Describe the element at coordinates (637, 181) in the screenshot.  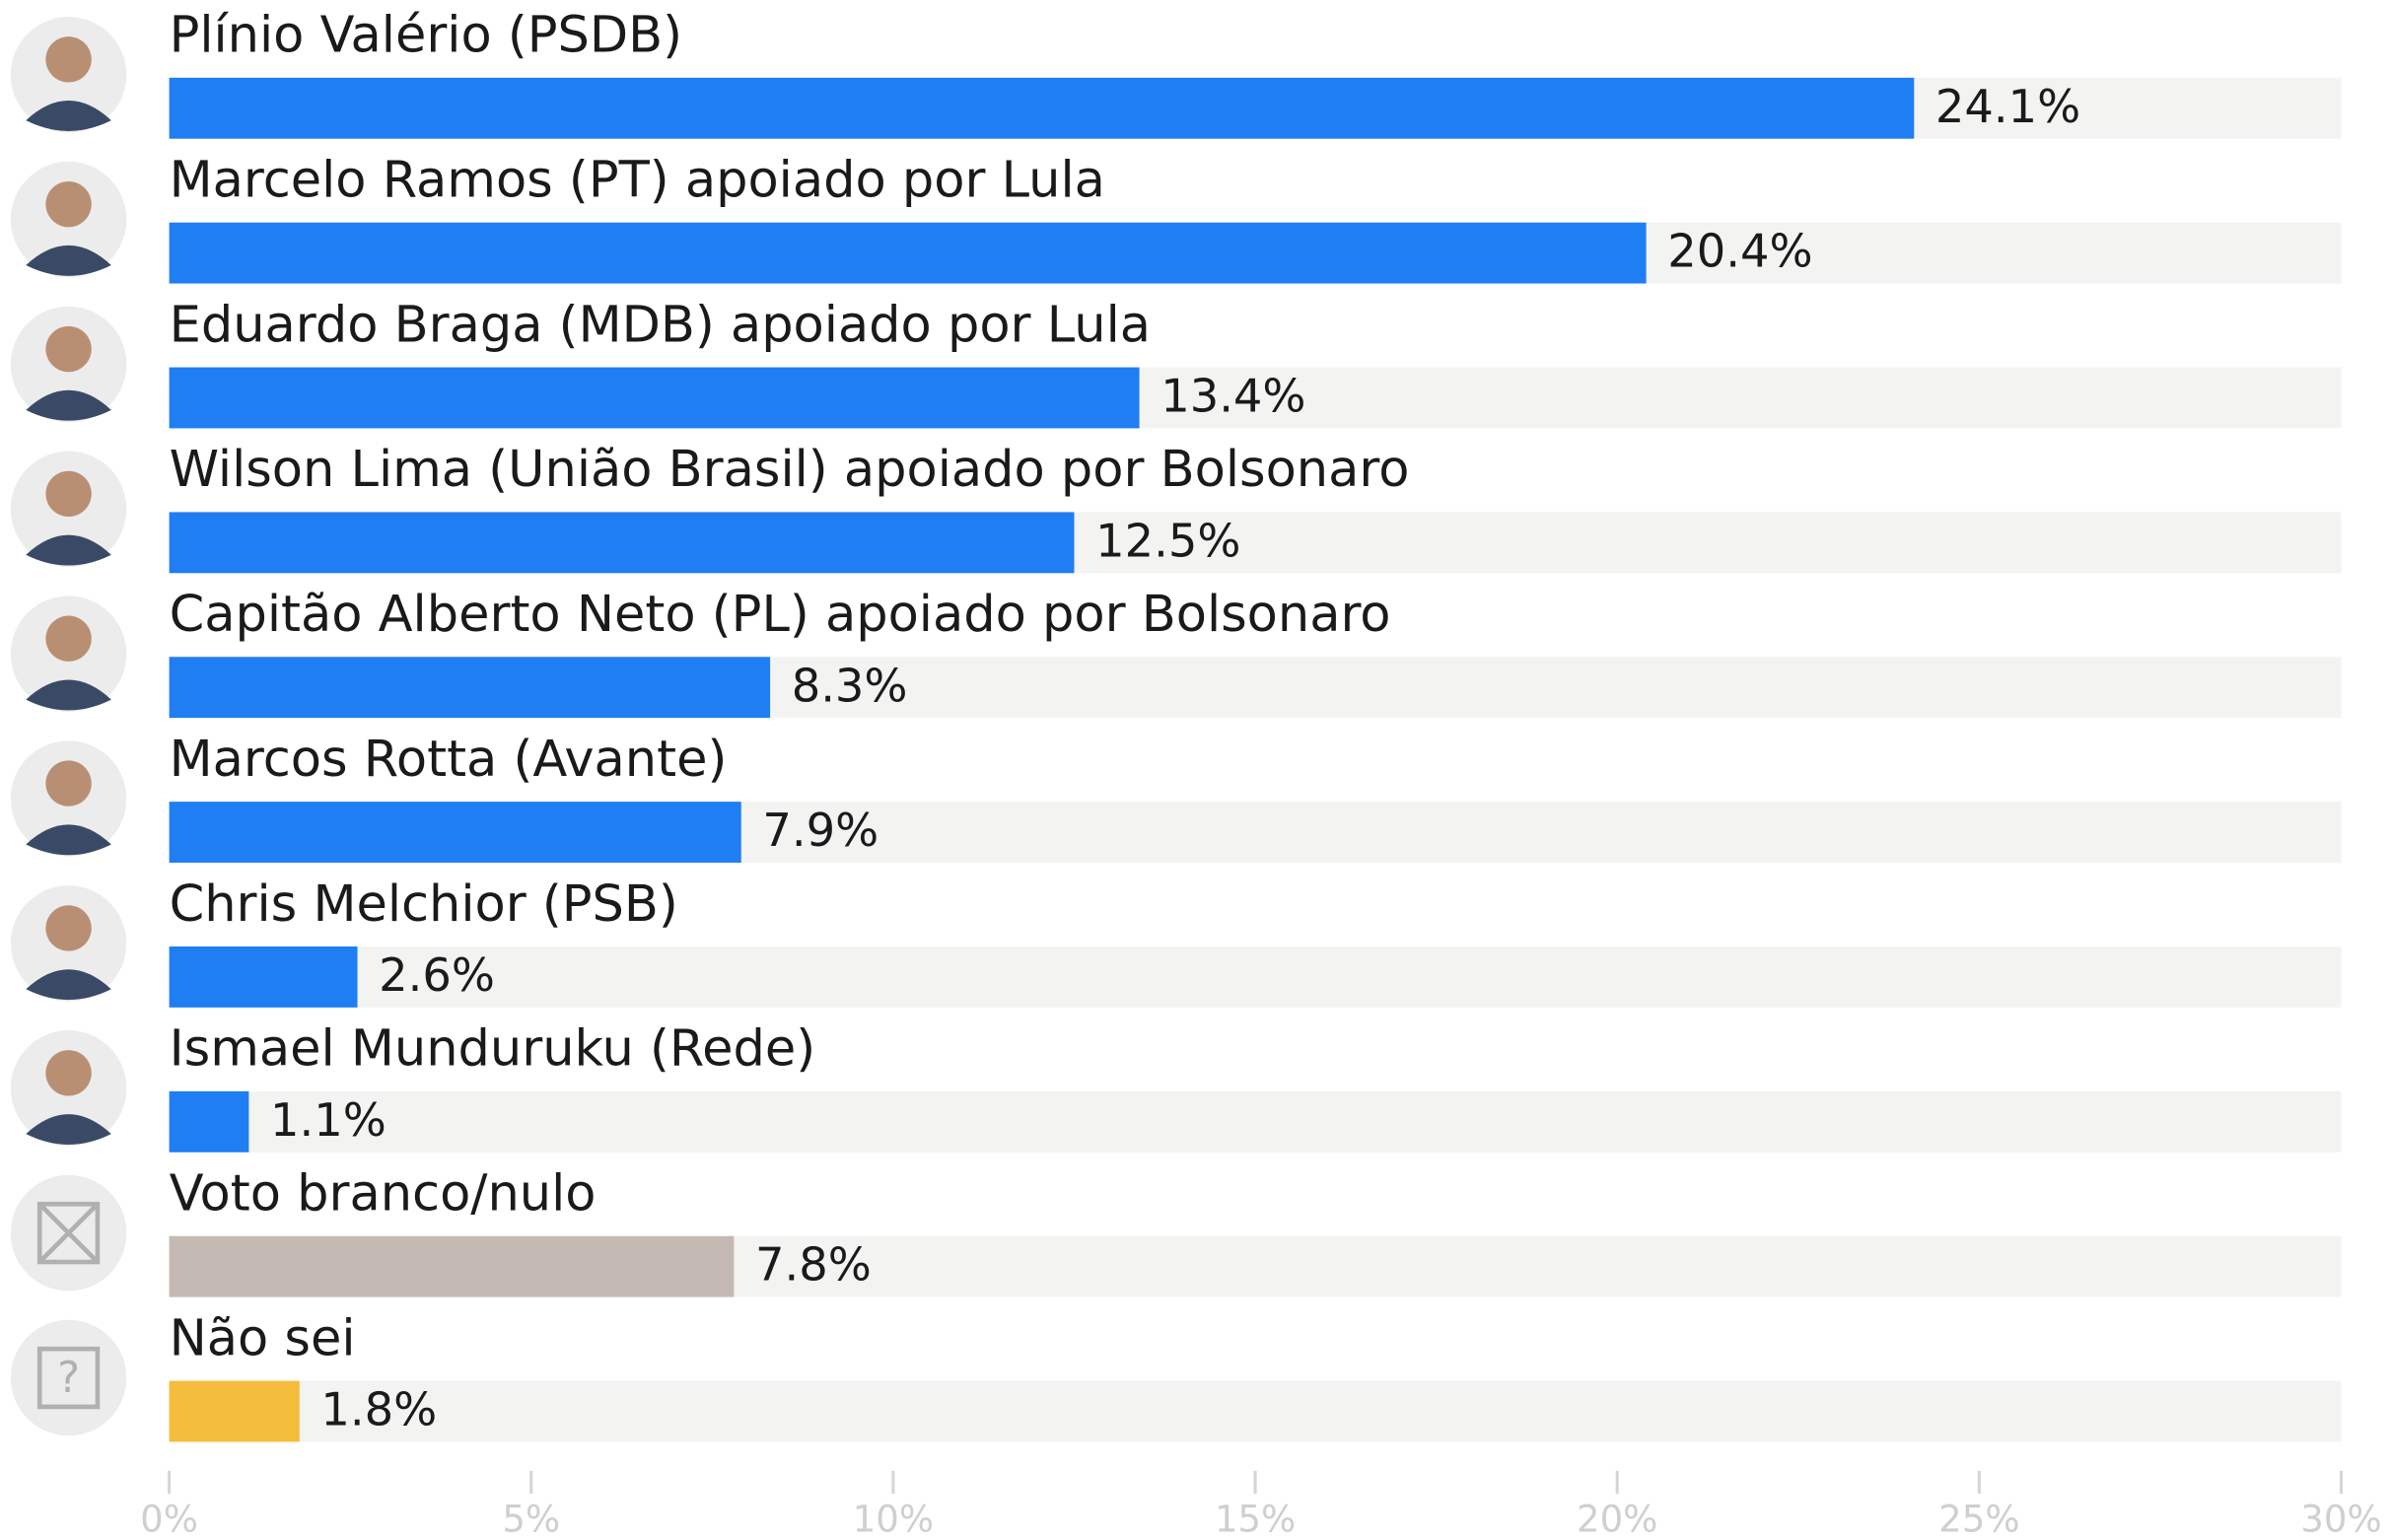
I see `category-label: Marcelo Ramos (PT) apoiado por Lula` at that location.